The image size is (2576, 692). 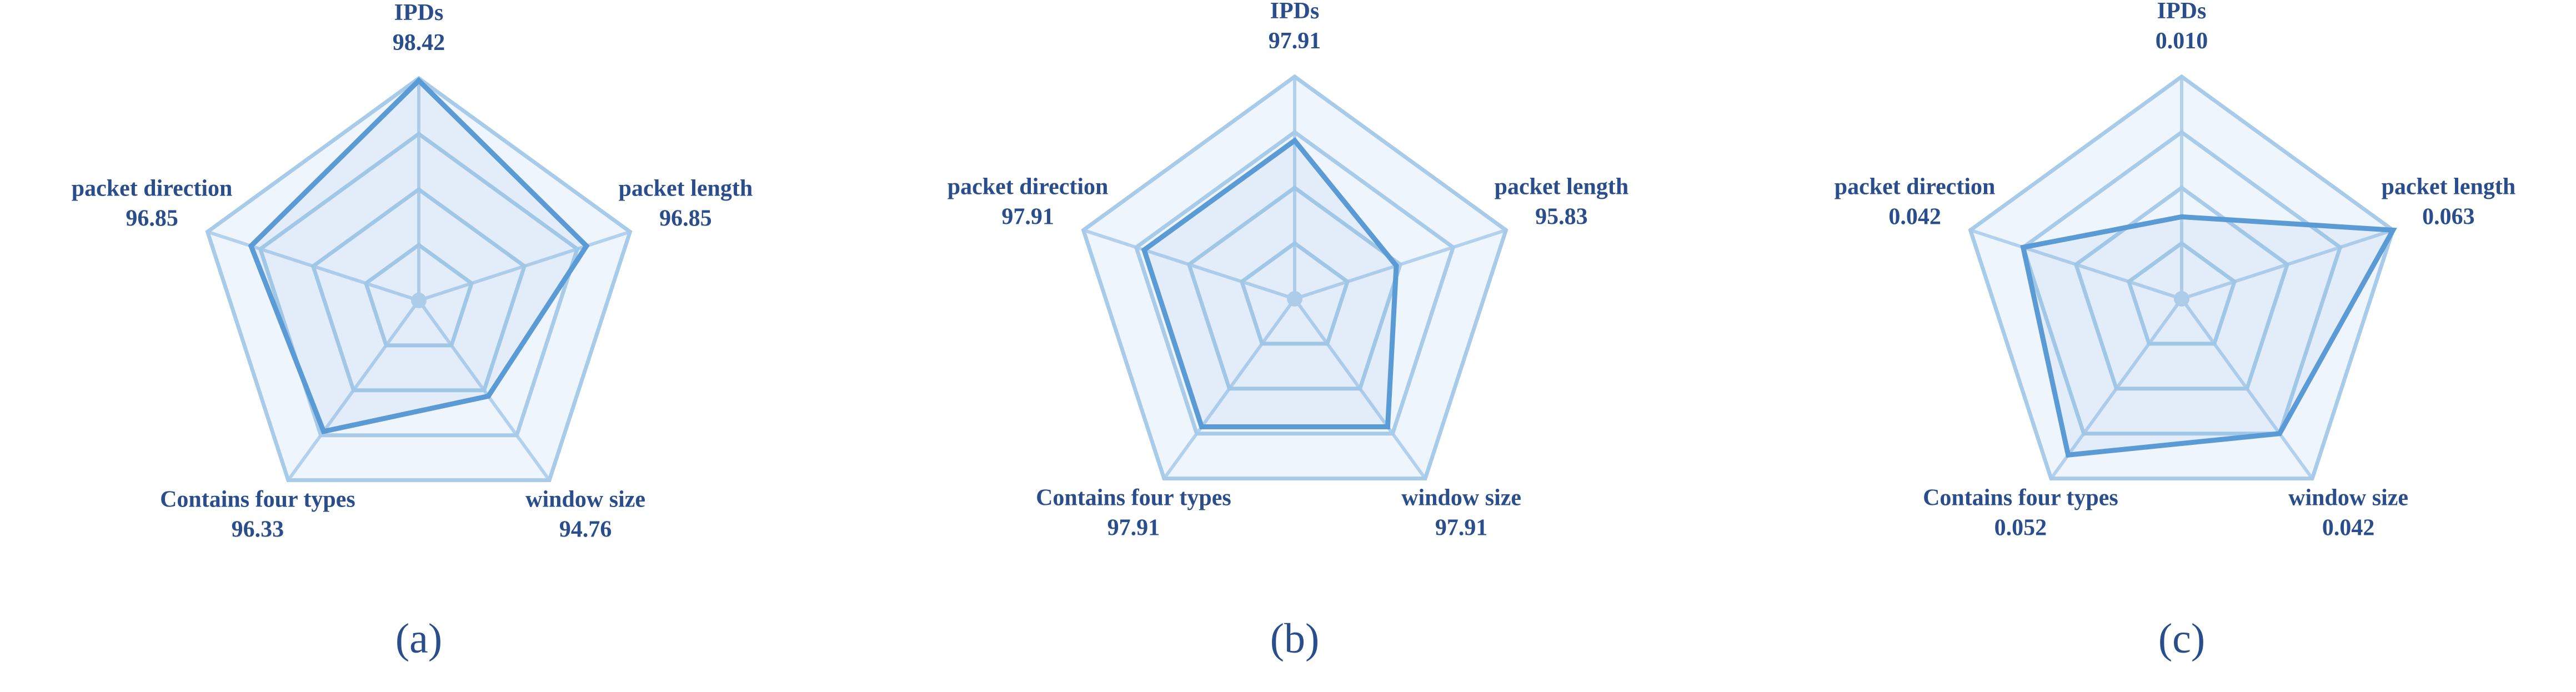 I want to click on value-label: 94.76, so click(x=586, y=530).